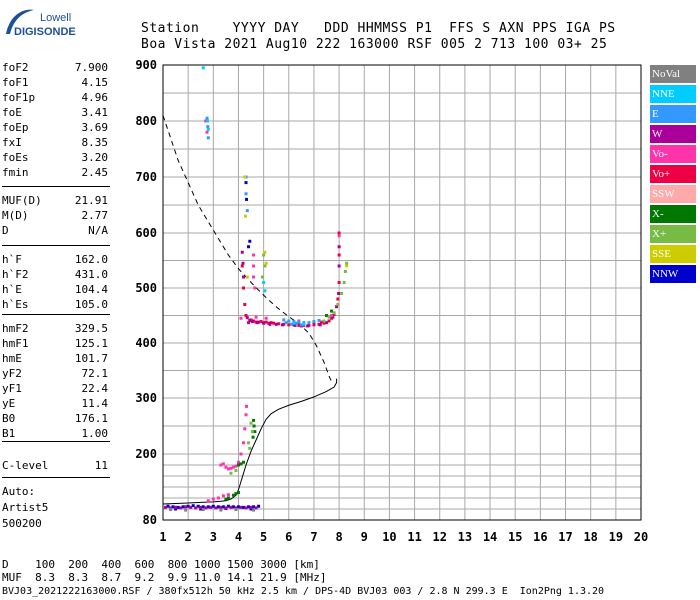 Image resolution: width=700 pixels, height=600 pixels. Describe the element at coordinates (45, 32) in the screenshot. I see `logo-line2: DIGISONDE` at that location.